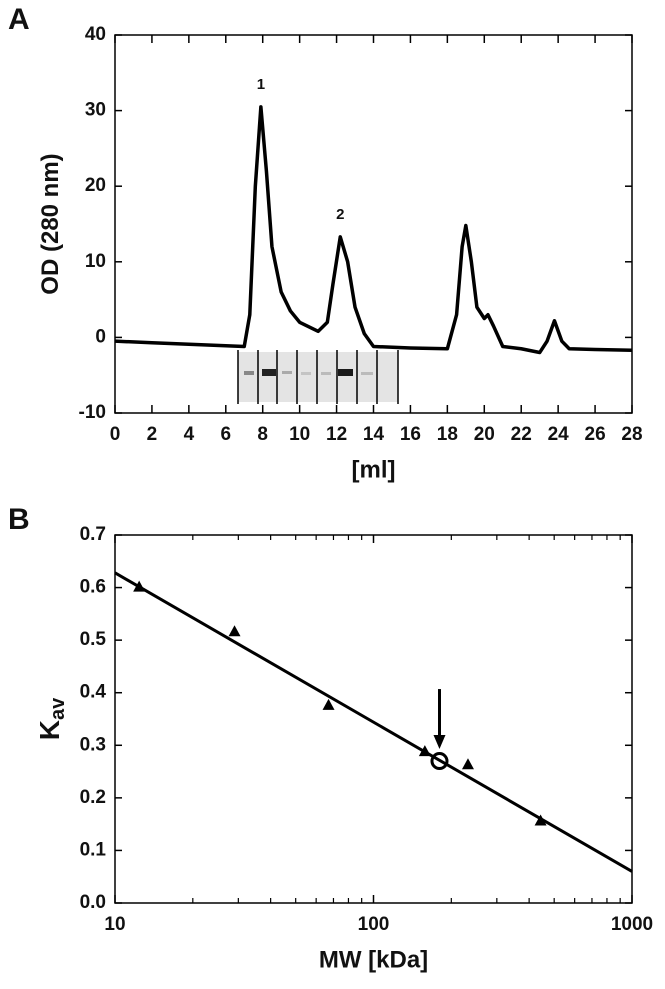  Describe the element at coordinates (95, 261) in the screenshot. I see `y-tick-label: 10` at that location.